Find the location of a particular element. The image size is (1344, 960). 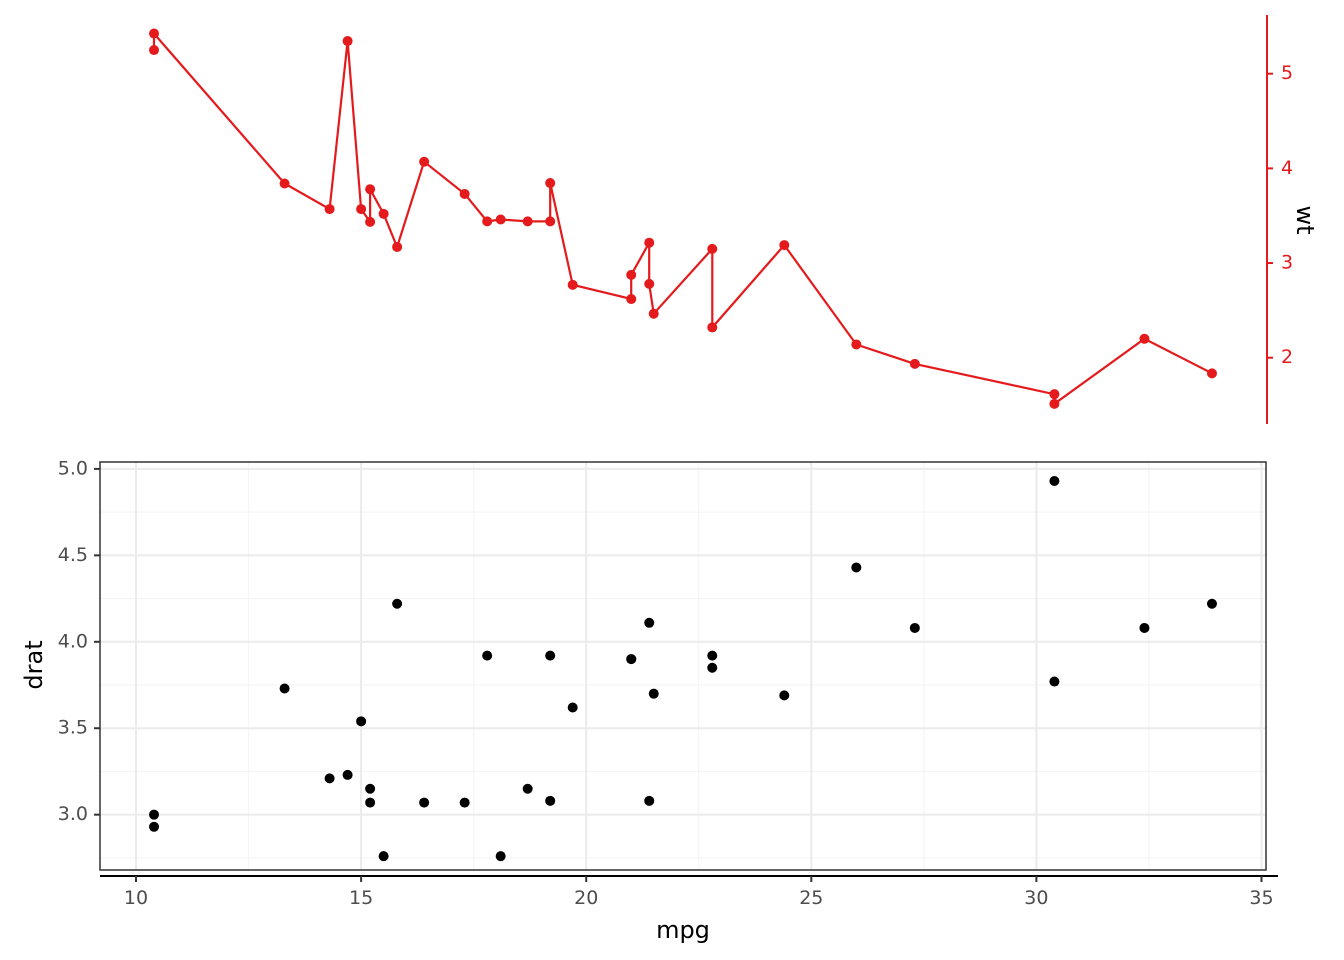

wt-tick-label: 2 is located at coordinates (1287, 357).